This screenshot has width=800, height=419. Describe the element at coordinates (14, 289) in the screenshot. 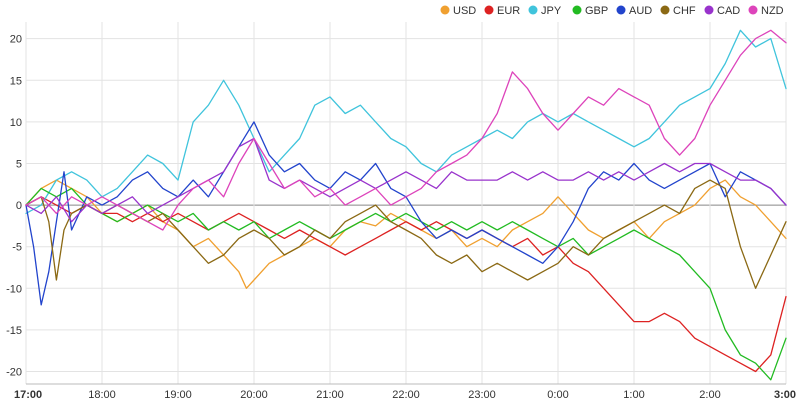

I see `y-tick-label: -10` at that location.